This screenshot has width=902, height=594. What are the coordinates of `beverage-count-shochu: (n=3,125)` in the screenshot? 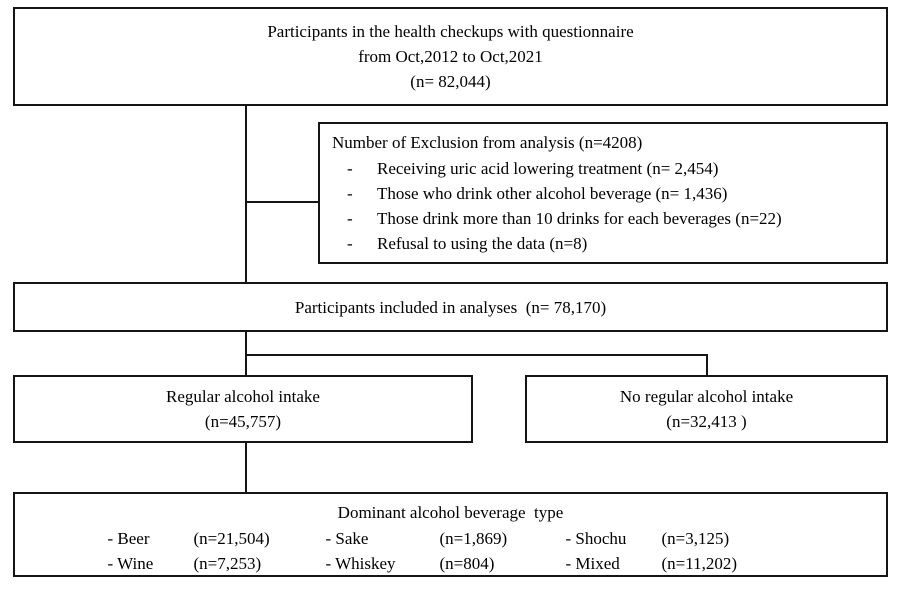 It's located at (695, 538).